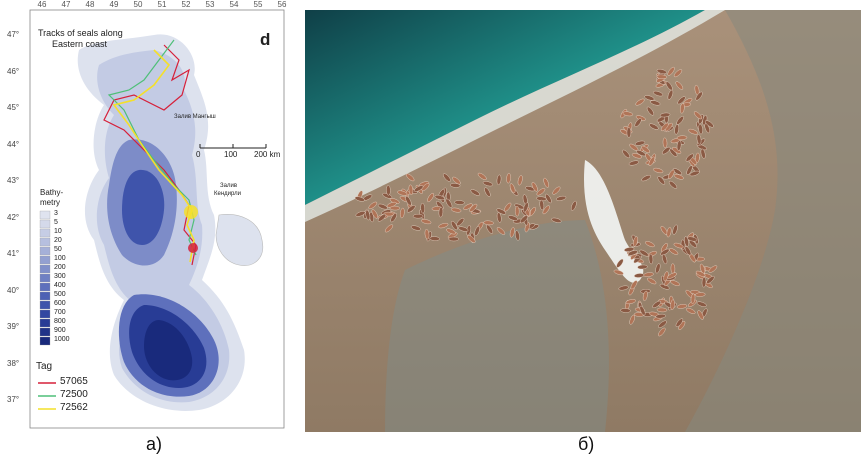 Image resolution: width=862 pixels, height=459 pixels. What do you see at coordinates (47, 396) in the screenshot?
I see `tag-legend` at bounding box center [47, 396].